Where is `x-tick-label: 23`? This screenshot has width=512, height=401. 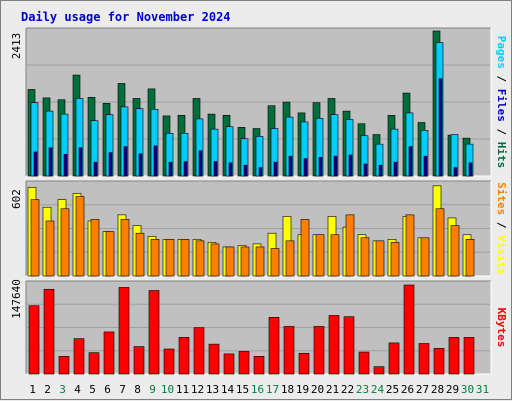
x-tick-label: 23 is located at coordinates (362, 389).